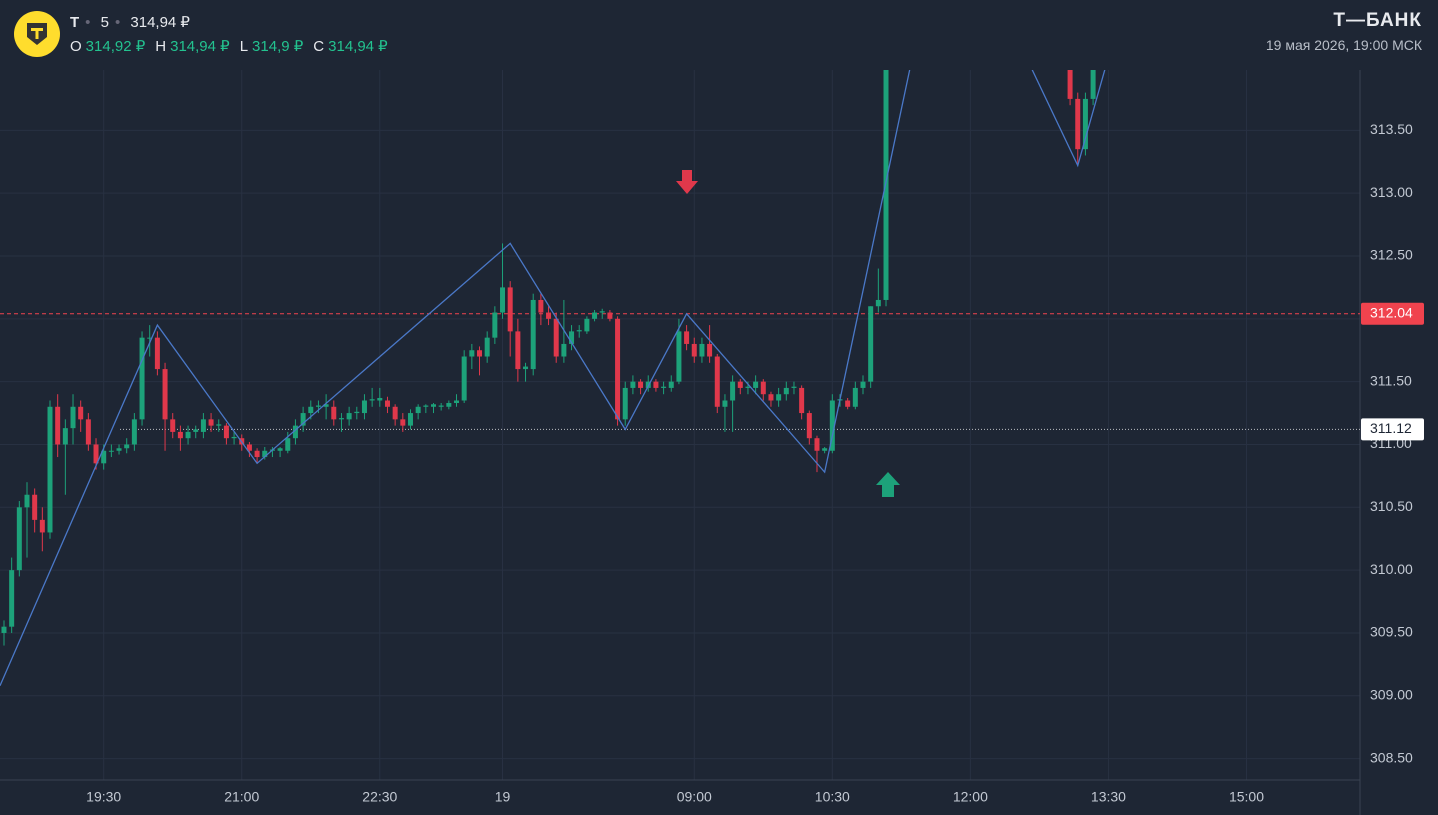 This screenshot has height=815, width=1438. What do you see at coordinates (160, 22) in the screenshot?
I see `last-price: 314,94 ₽` at bounding box center [160, 22].